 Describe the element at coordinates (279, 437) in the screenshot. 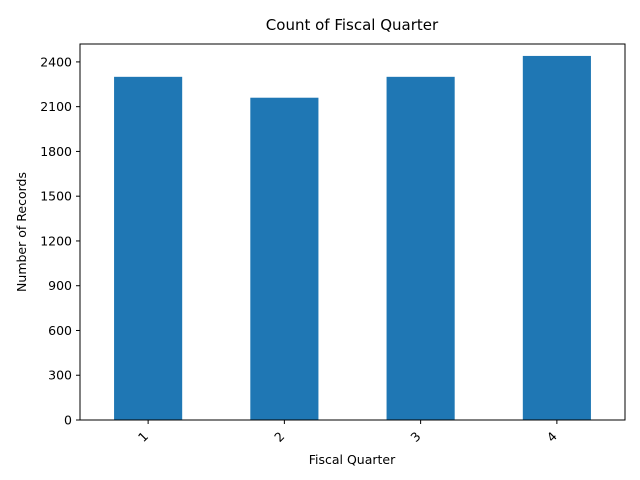

I see `x-tick-label: 2` at that location.